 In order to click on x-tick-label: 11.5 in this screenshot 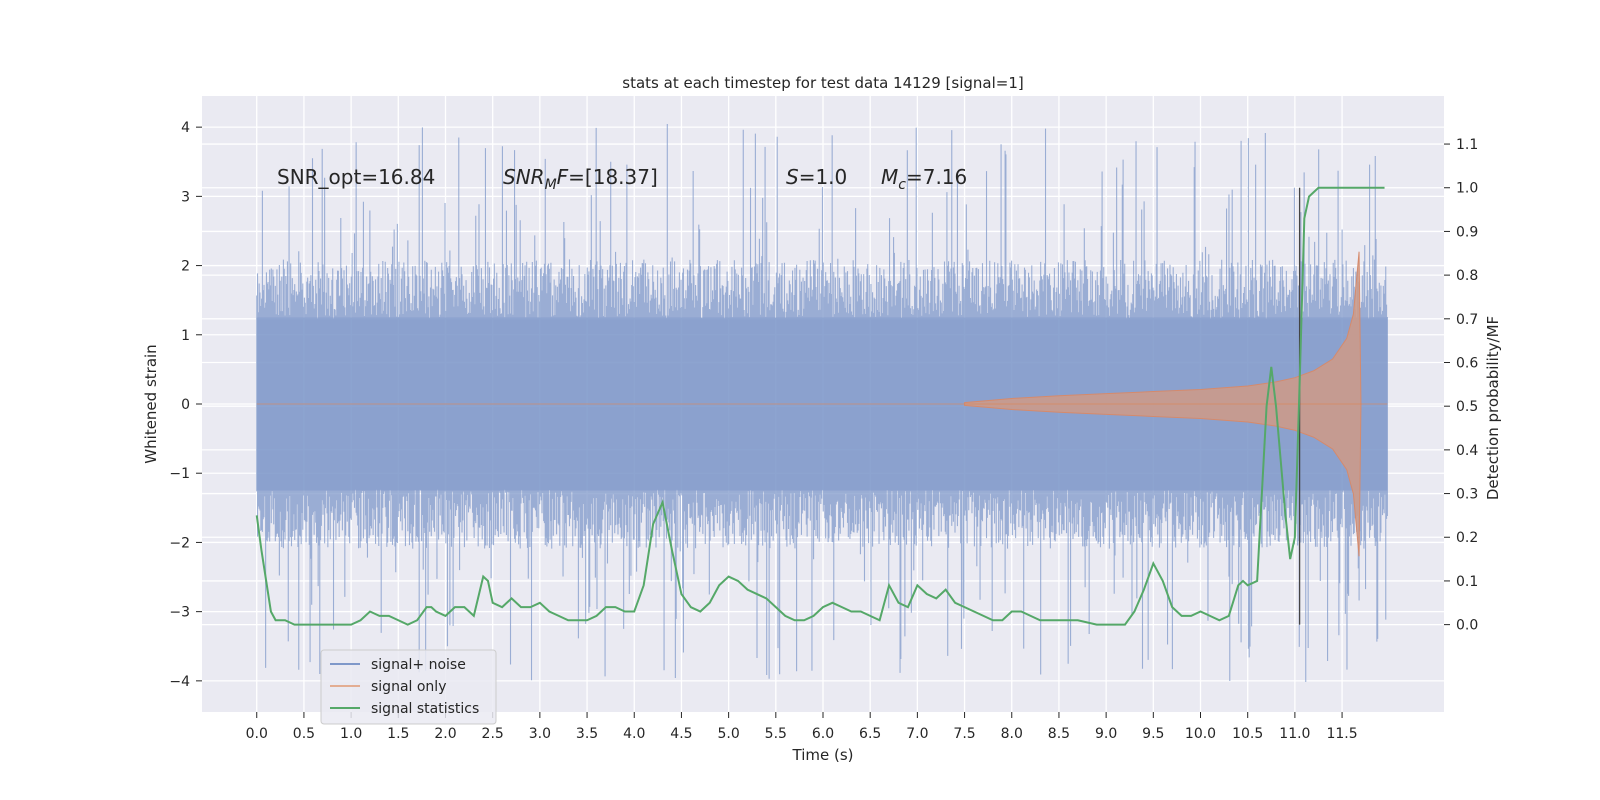, I will do `click(1341, 734)`.